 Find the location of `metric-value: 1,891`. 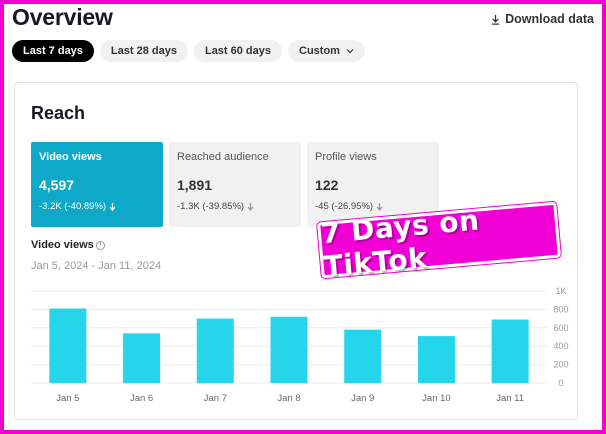

metric-value: 1,891 is located at coordinates (195, 185).